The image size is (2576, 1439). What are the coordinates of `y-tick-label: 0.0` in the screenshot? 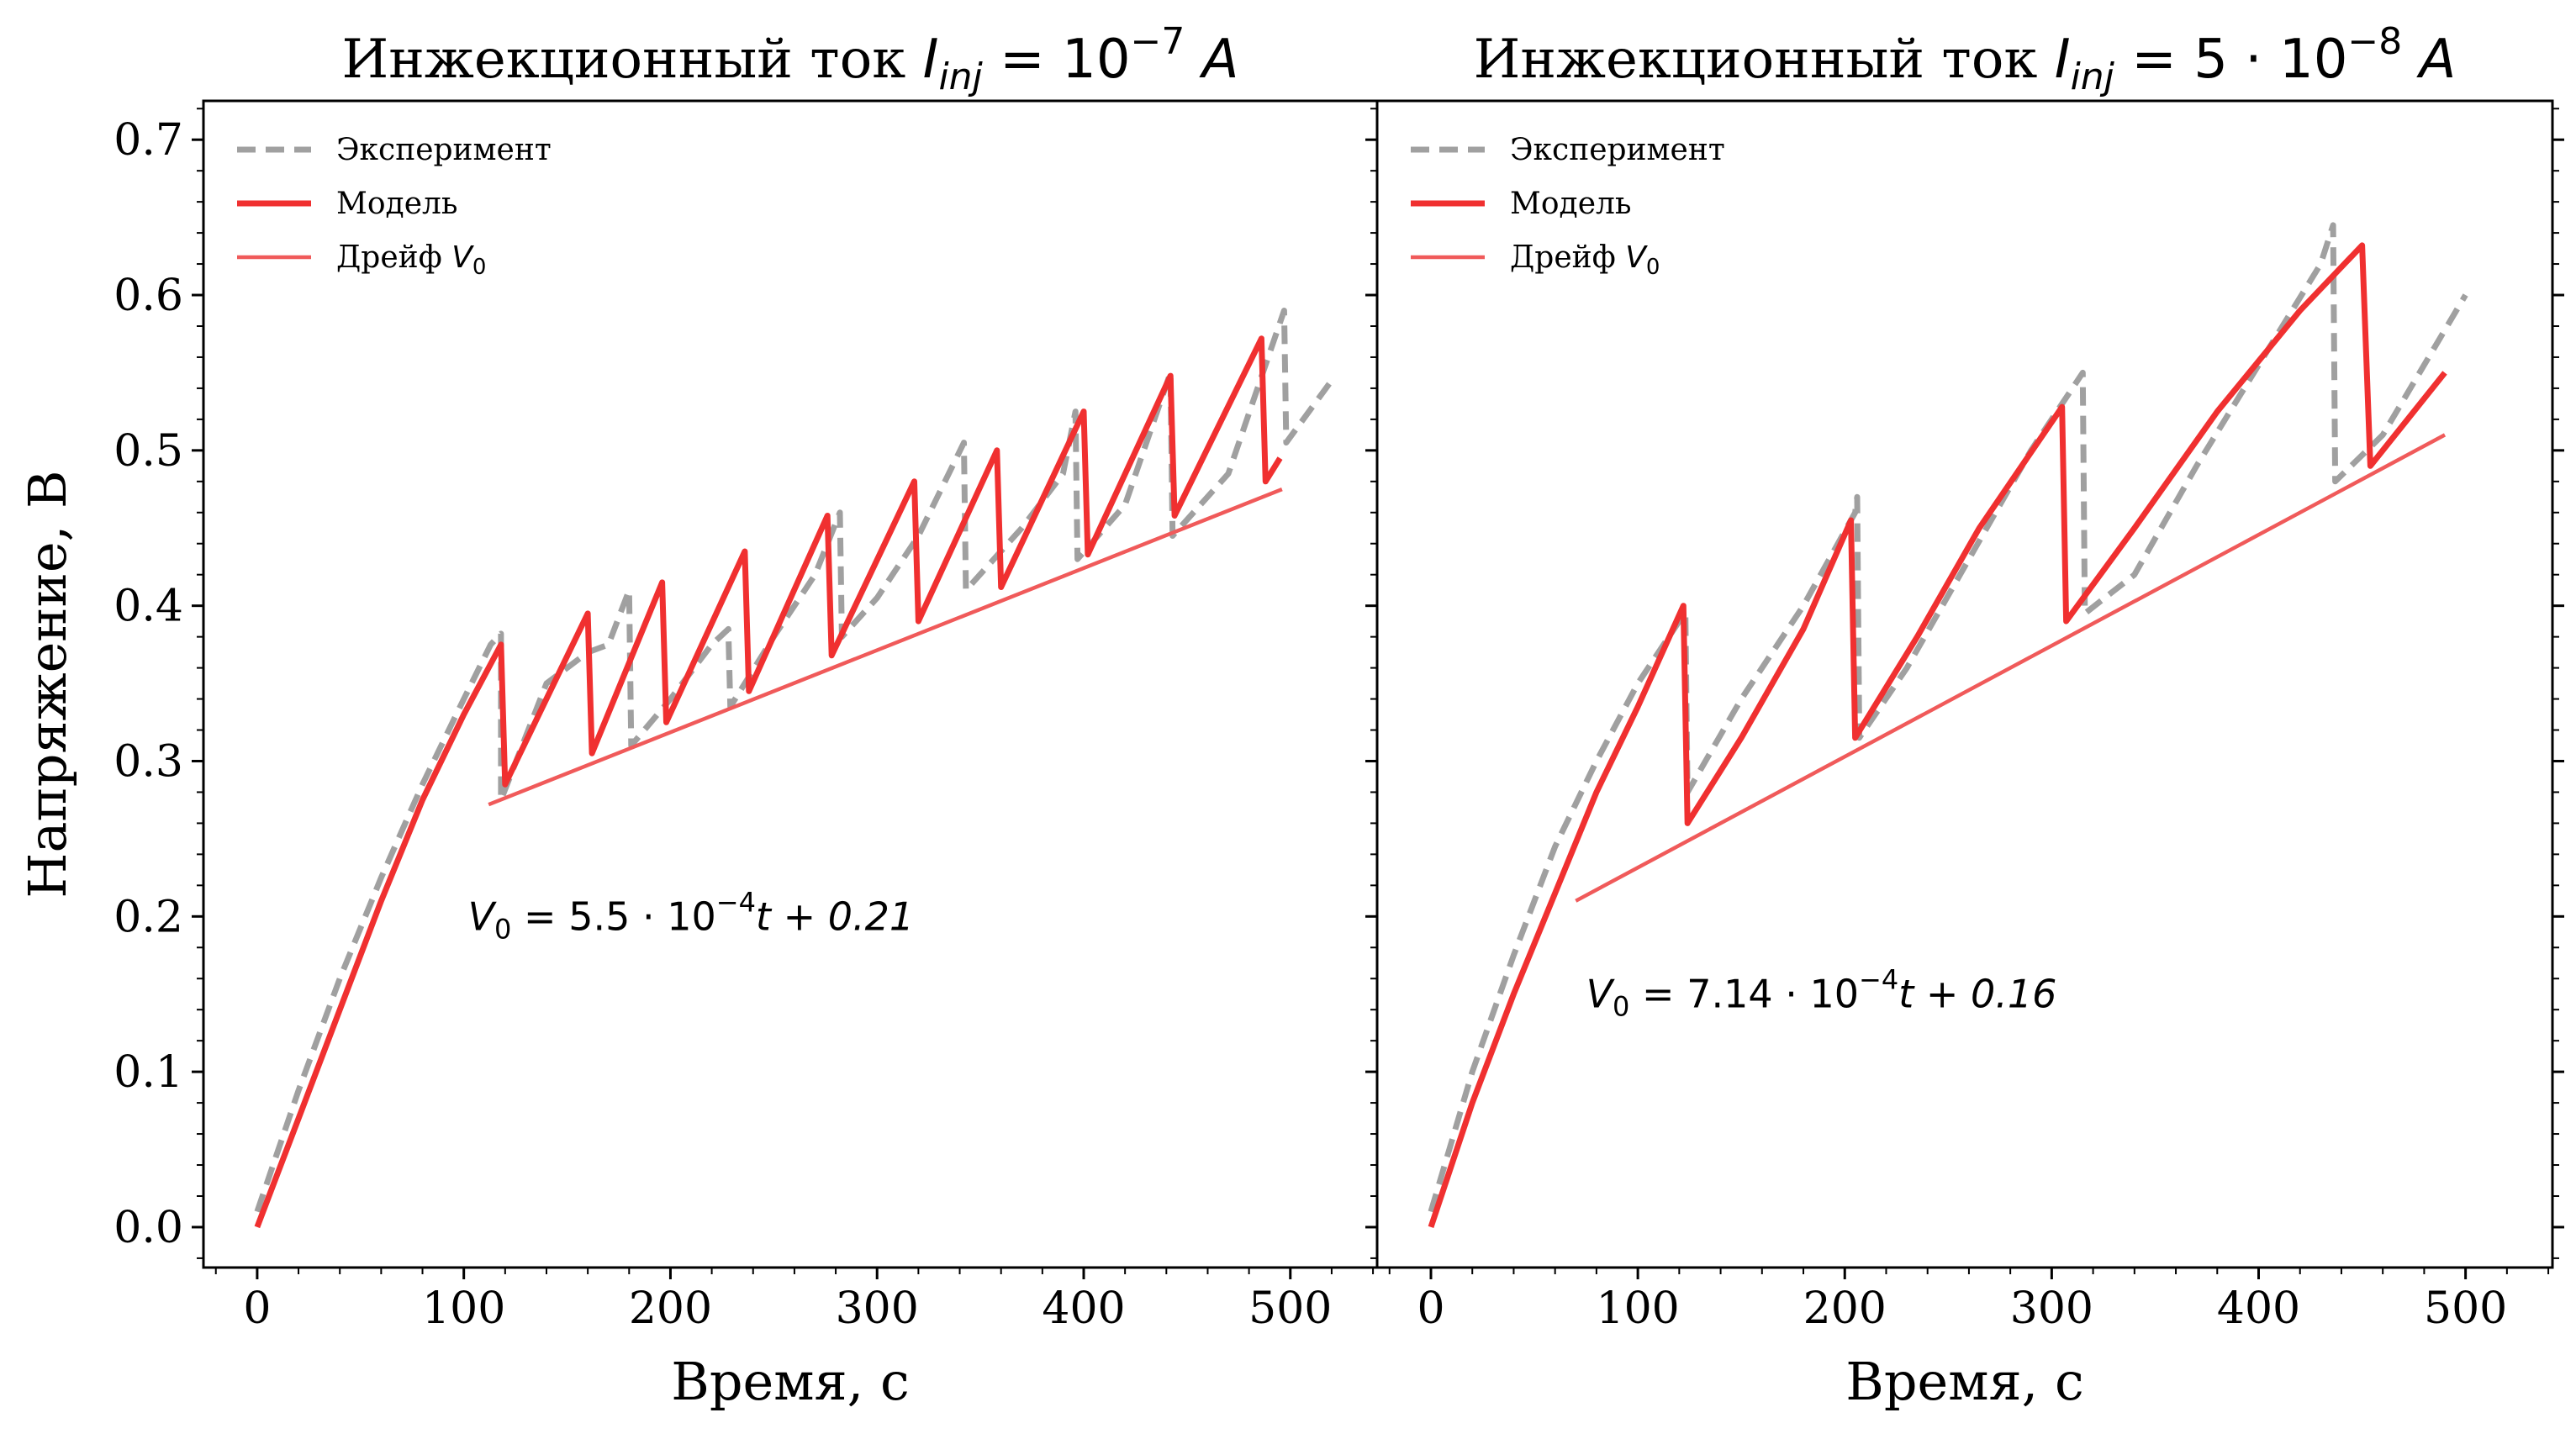 It's located at (148, 1228).